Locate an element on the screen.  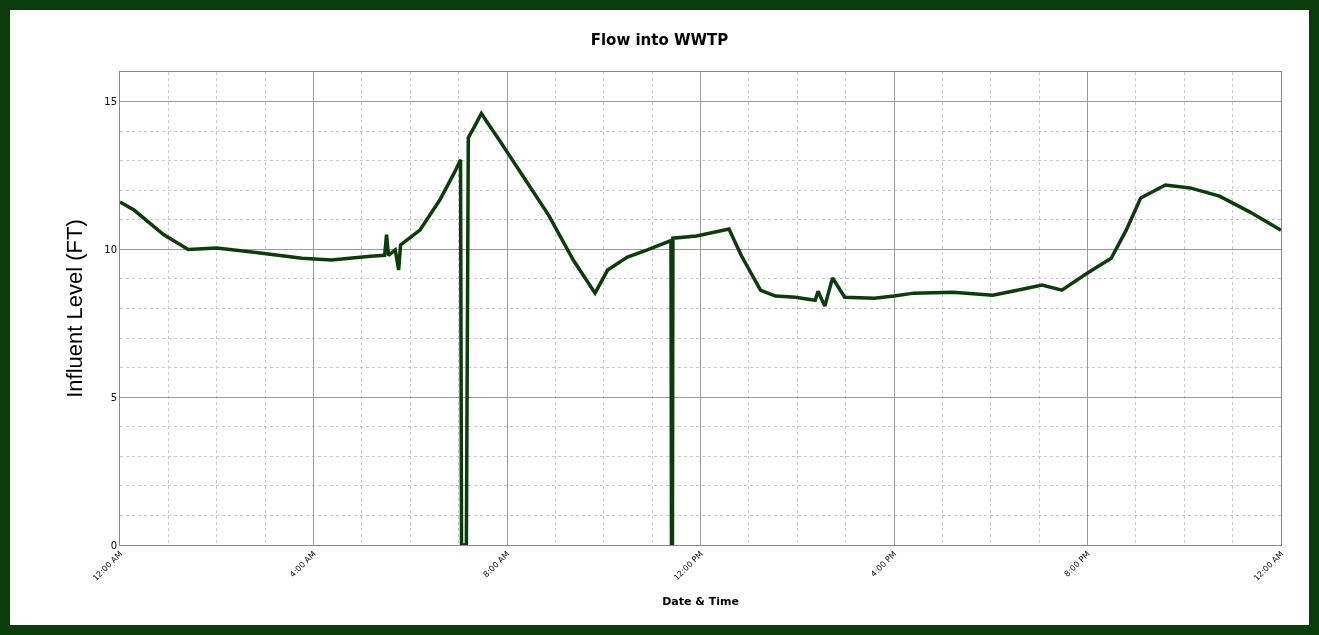
y-tick-label: 0 is located at coordinates (113, 545).